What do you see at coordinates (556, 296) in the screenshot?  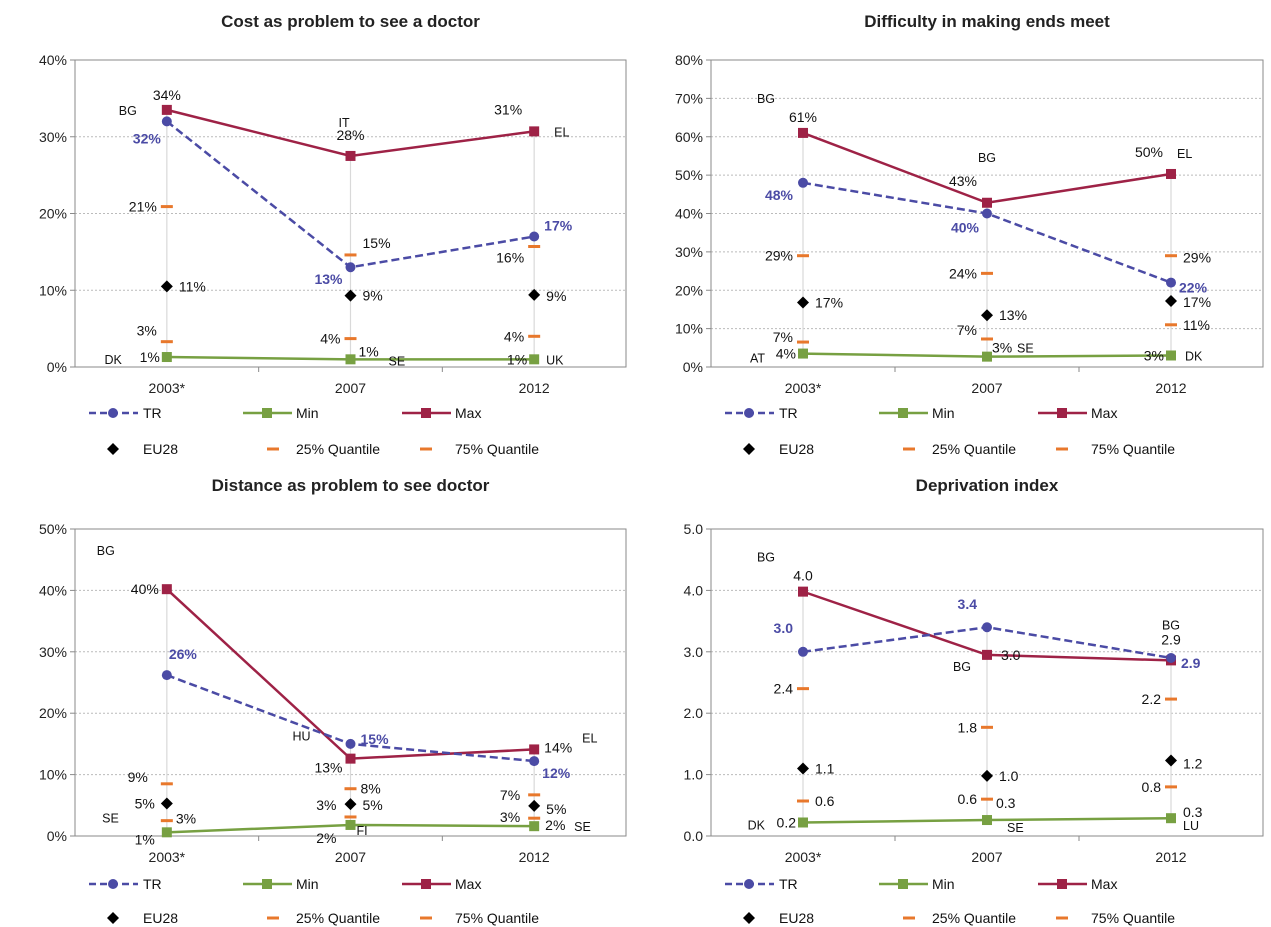 I see `eu28-data-label: 9%` at bounding box center [556, 296].